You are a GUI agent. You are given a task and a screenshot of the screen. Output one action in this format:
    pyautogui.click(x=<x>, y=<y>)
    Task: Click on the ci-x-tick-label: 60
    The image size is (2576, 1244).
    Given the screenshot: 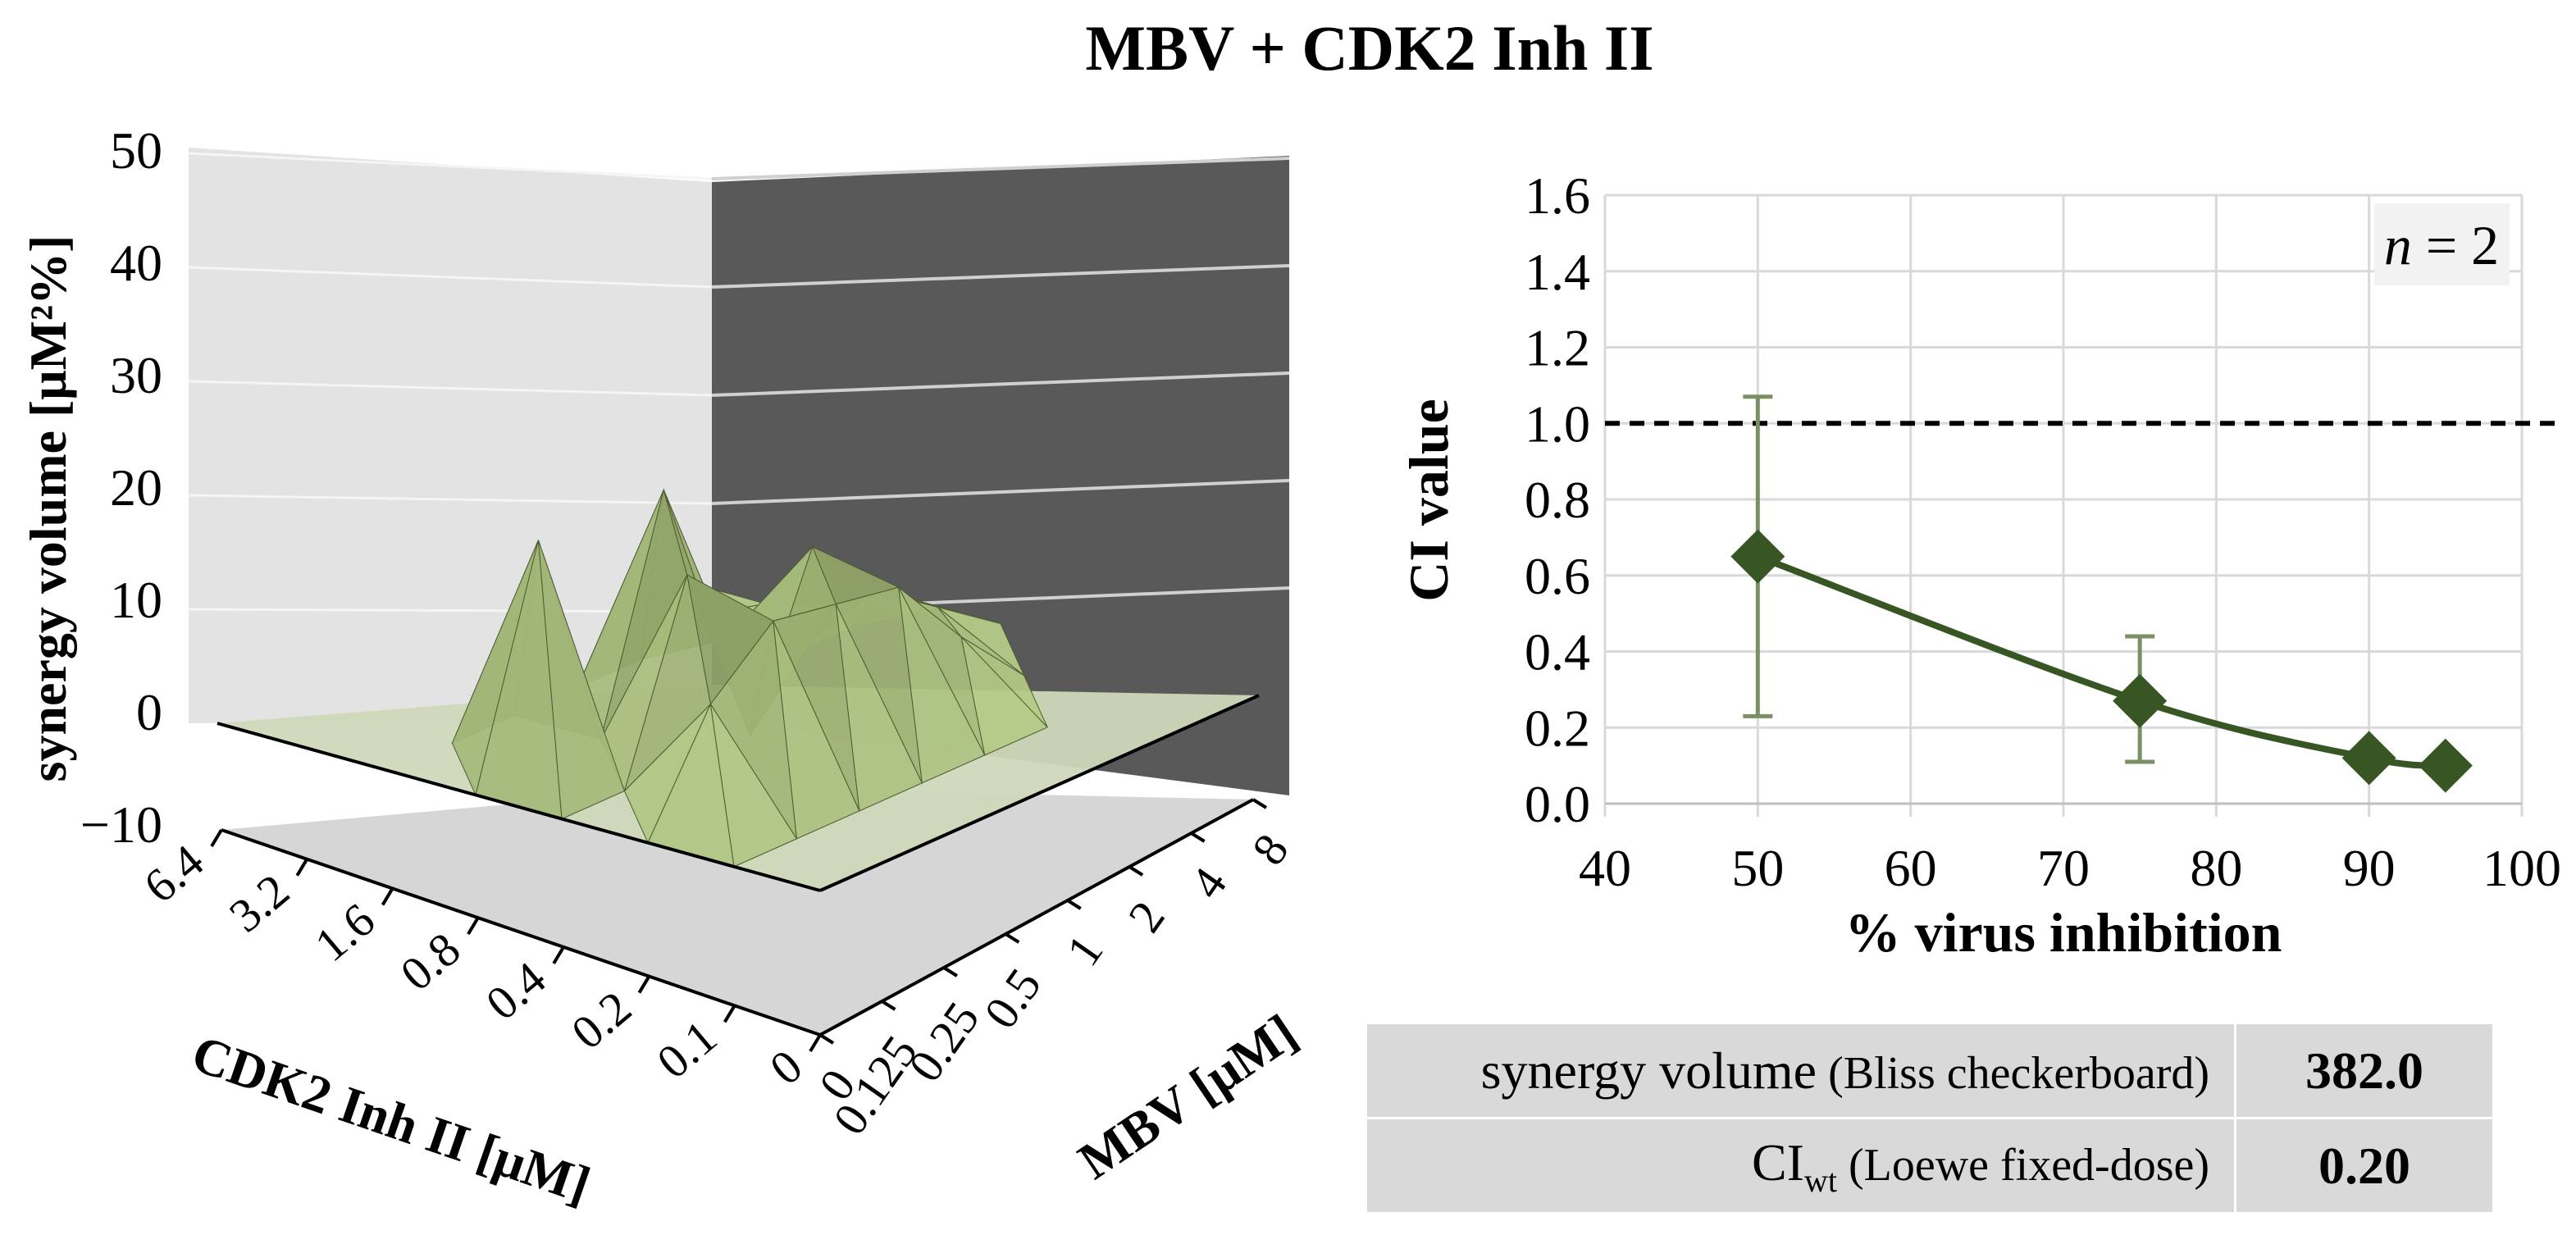 What is the action you would take?
    pyautogui.click(x=1911, y=868)
    